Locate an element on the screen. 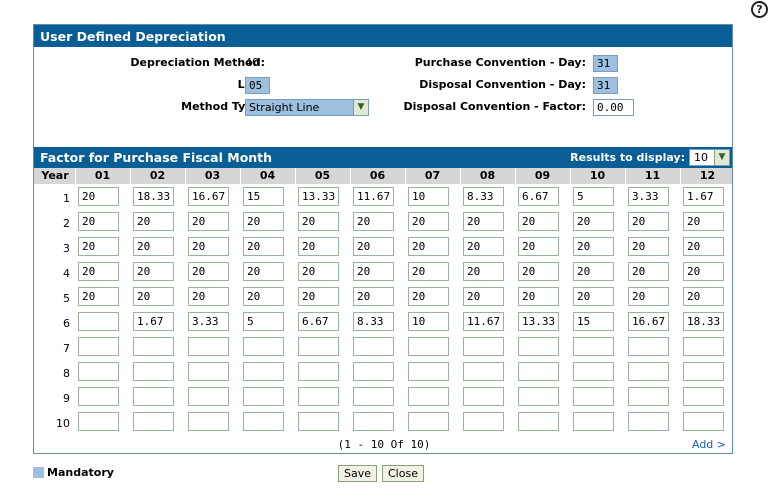 The height and width of the screenshot is (498, 771). factor-input: 1.67 is located at coordinates (153, 321).